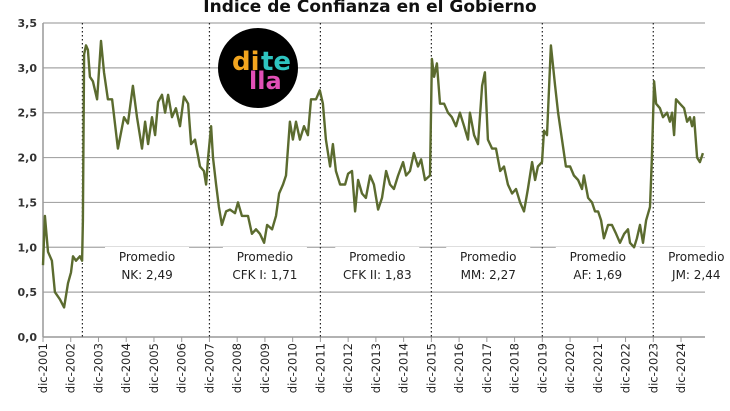 The width and height of the screenshot is (730, 411). I want to click on y-tick-label: 0,0, so click(28, 337).